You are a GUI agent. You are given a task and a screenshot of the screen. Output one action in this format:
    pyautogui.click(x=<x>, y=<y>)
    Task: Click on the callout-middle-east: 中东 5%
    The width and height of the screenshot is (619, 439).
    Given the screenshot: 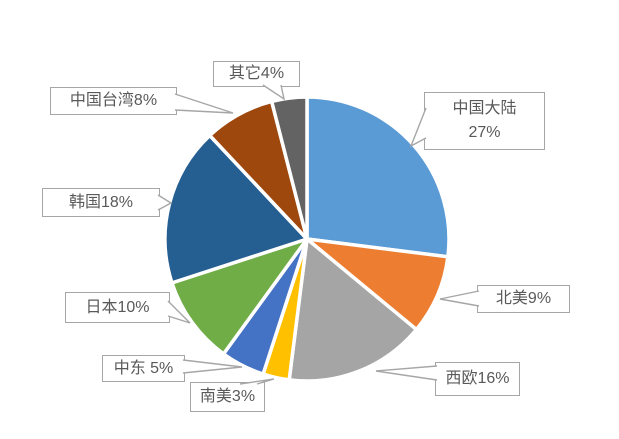 What is the action you would take?
    pyautogui.click(x=143, y=368)
    